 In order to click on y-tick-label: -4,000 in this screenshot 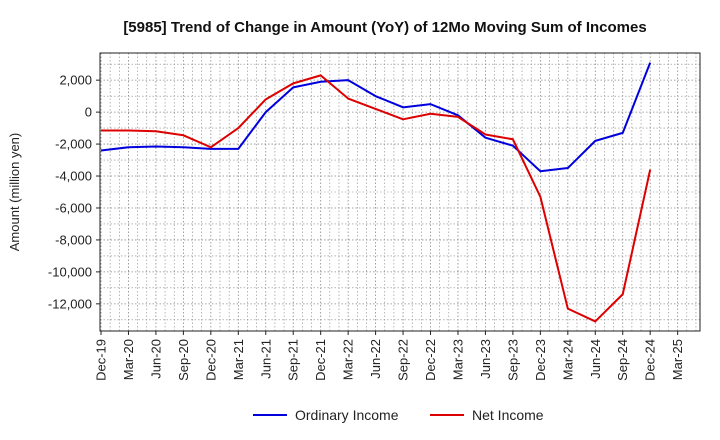, I will do `click(73, 176)`.